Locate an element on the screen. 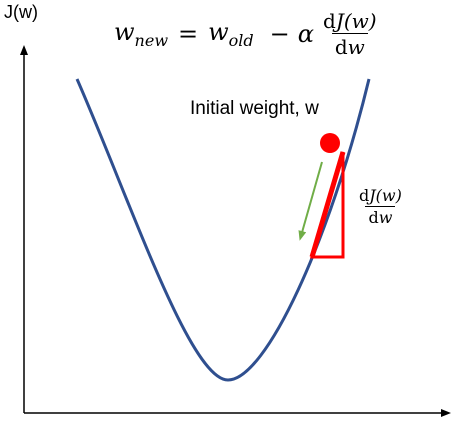 The image size is (469, 430). formula-w-old: wold is located at coordinates (231, 34).